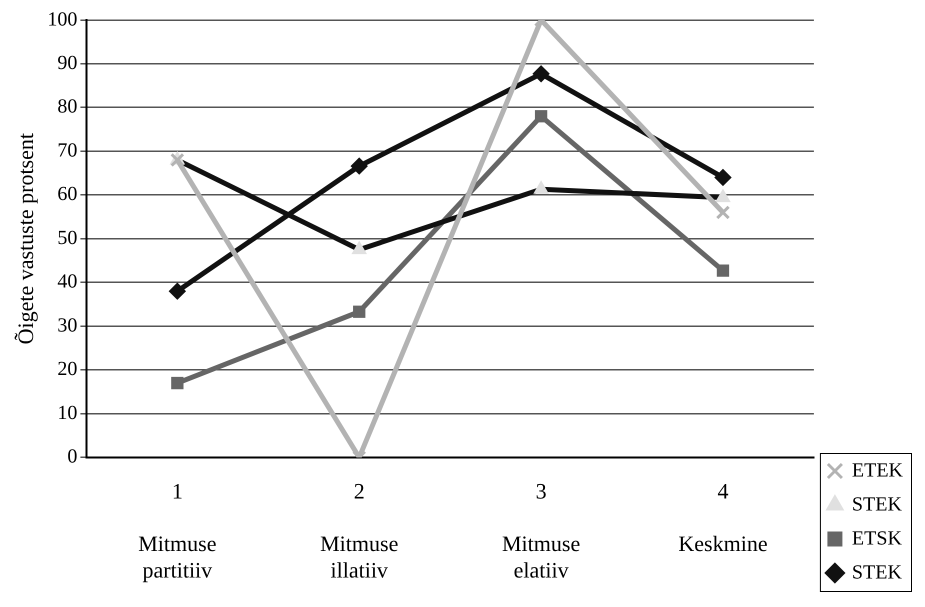  I want to click on y-tick-label: 40, so click(67, 281).